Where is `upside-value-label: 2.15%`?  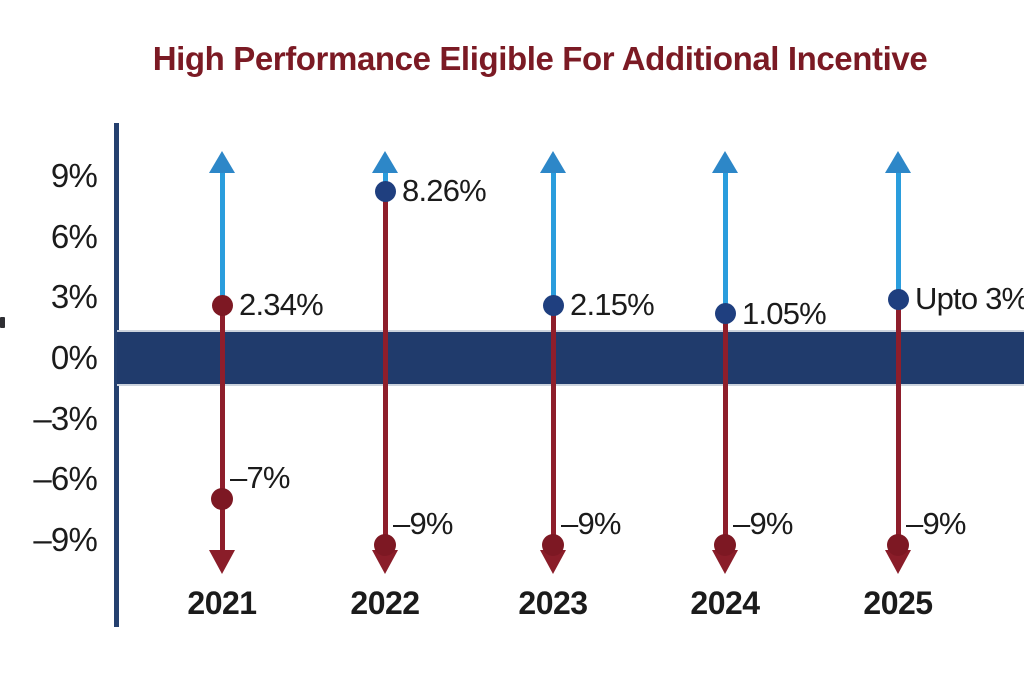 upside-value-label: 2.15% is located at coordinates (612, 305).